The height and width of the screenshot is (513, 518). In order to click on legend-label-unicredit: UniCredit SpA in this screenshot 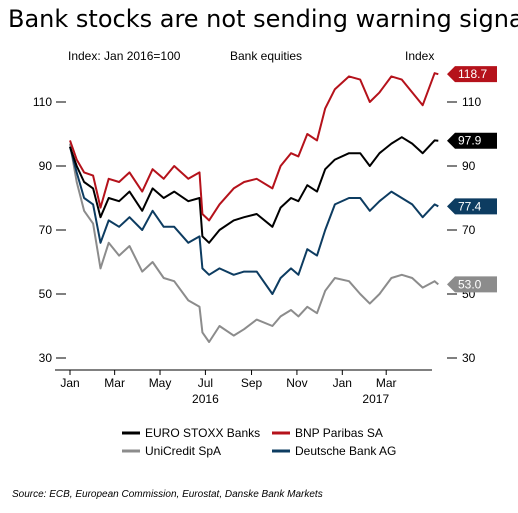, I will do `click(183, 451)`.